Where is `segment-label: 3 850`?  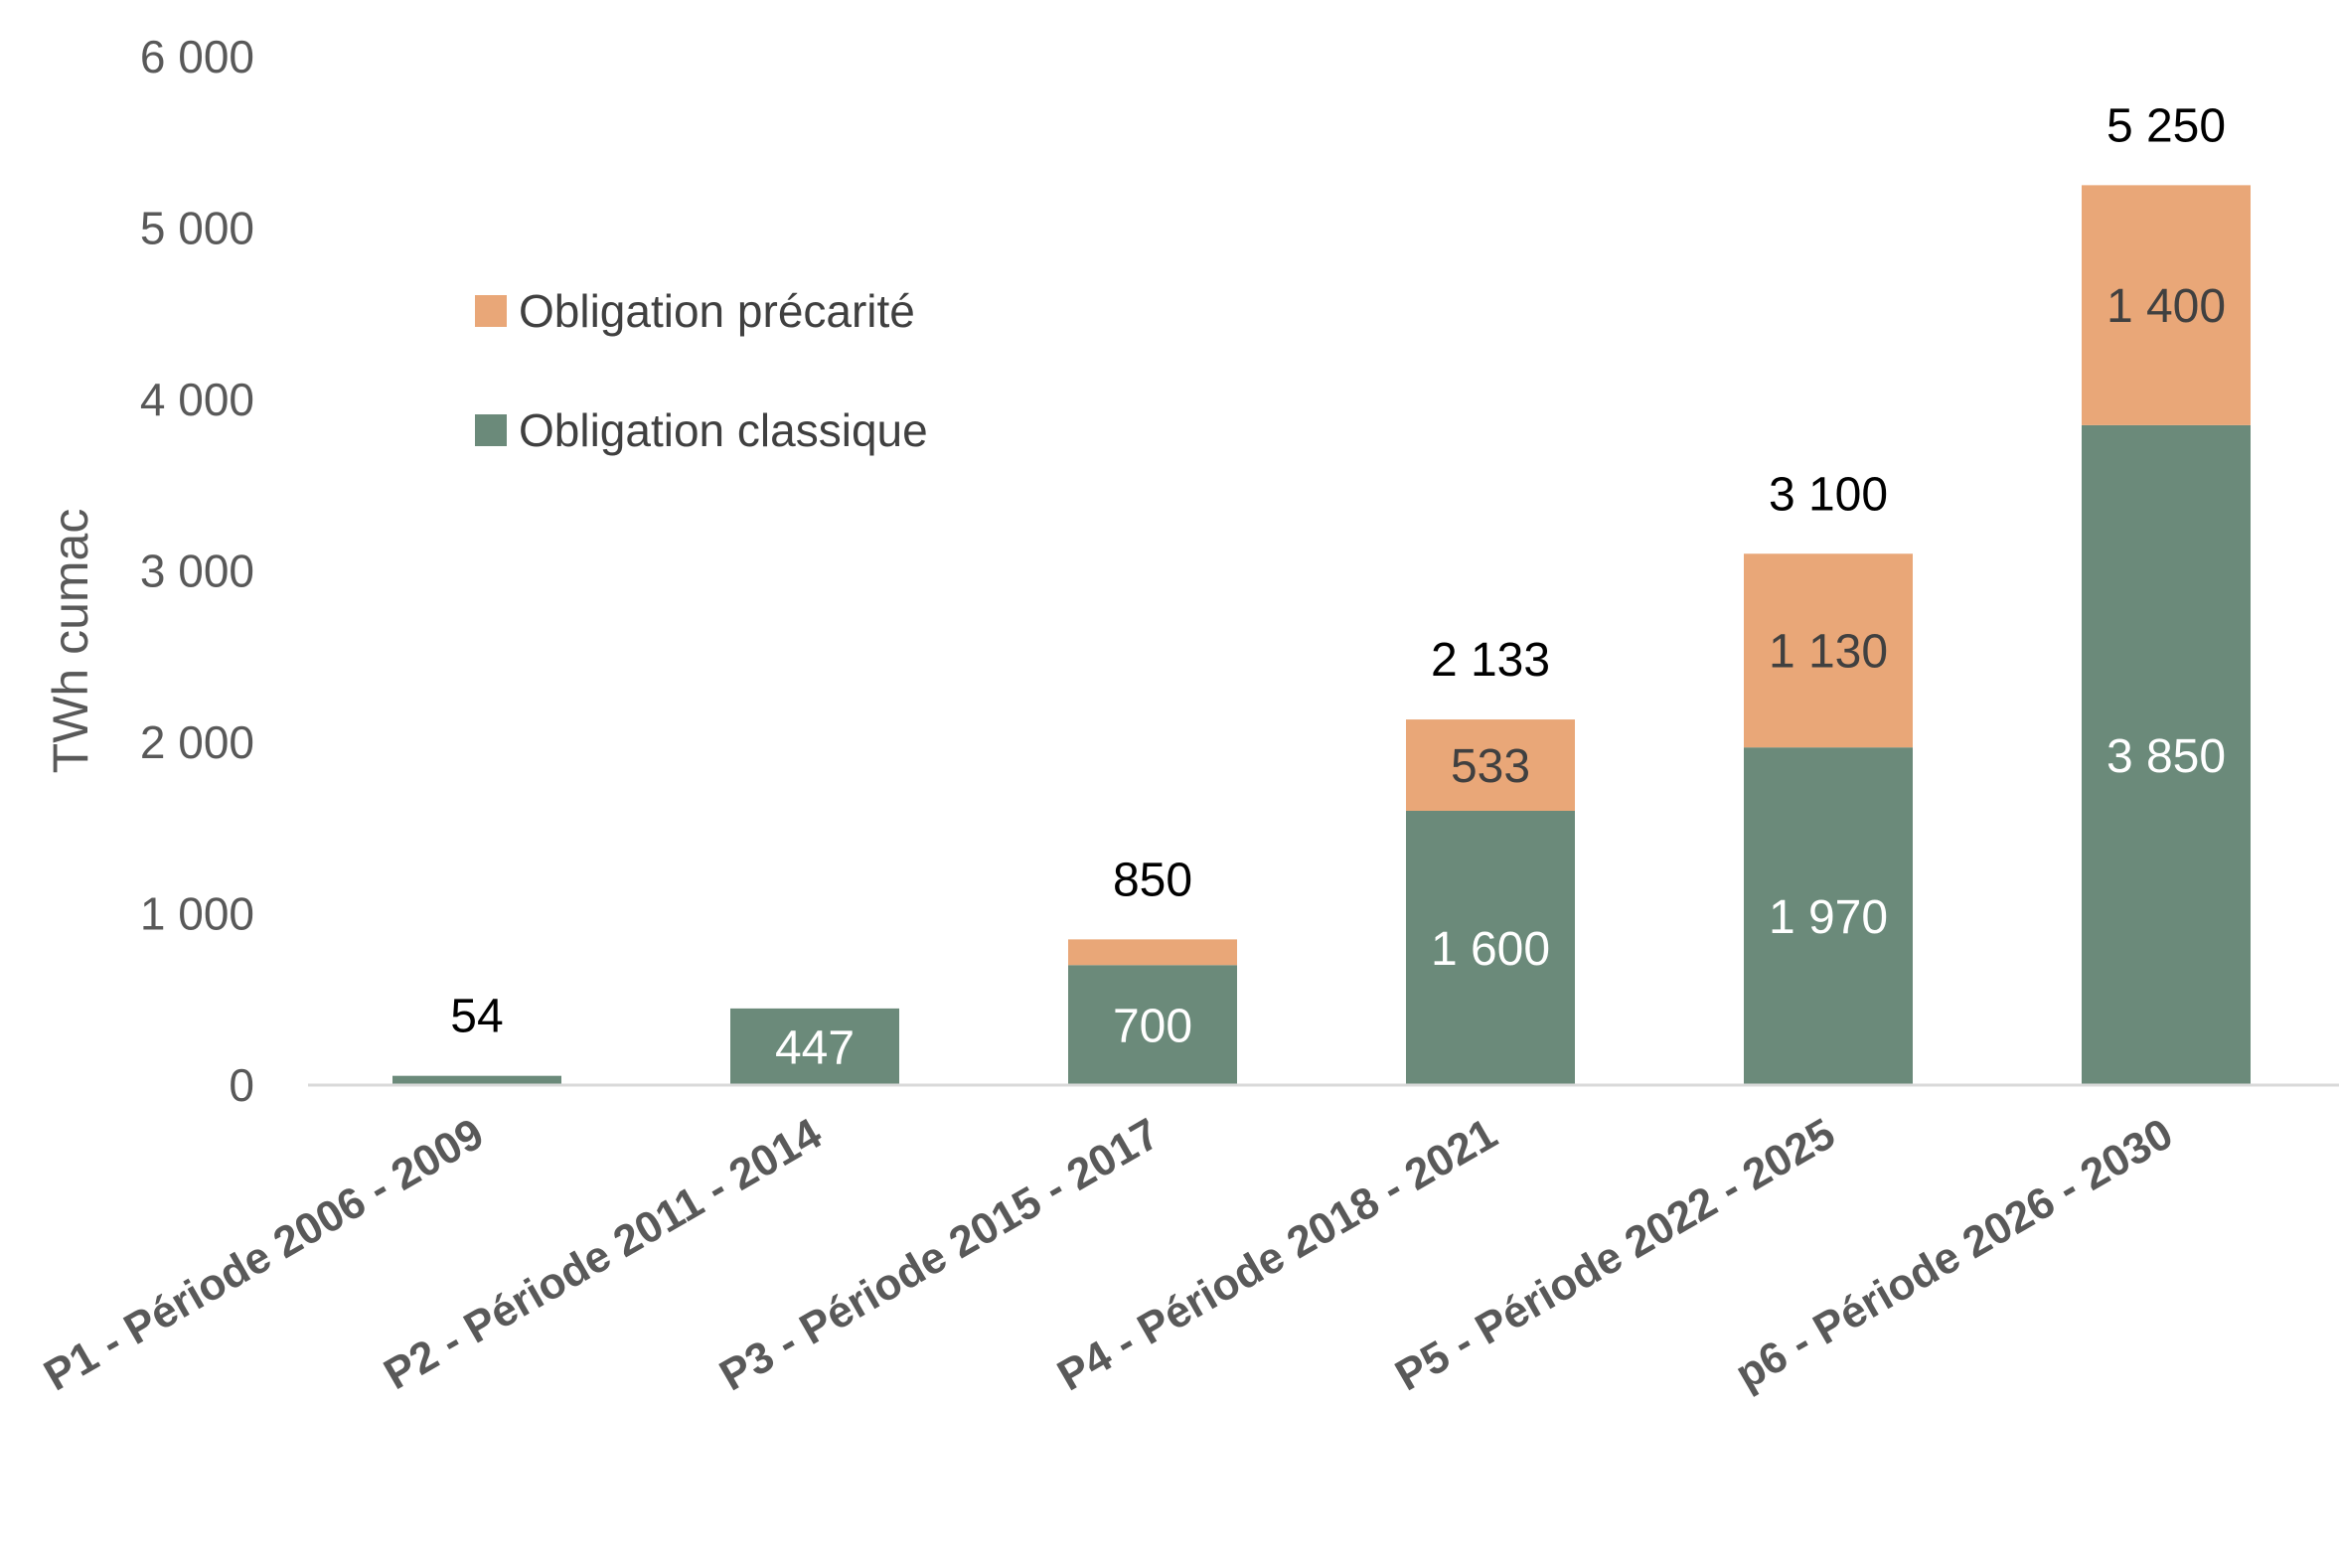 segment-label: 3 850 is located at coordinates (2166, 757).